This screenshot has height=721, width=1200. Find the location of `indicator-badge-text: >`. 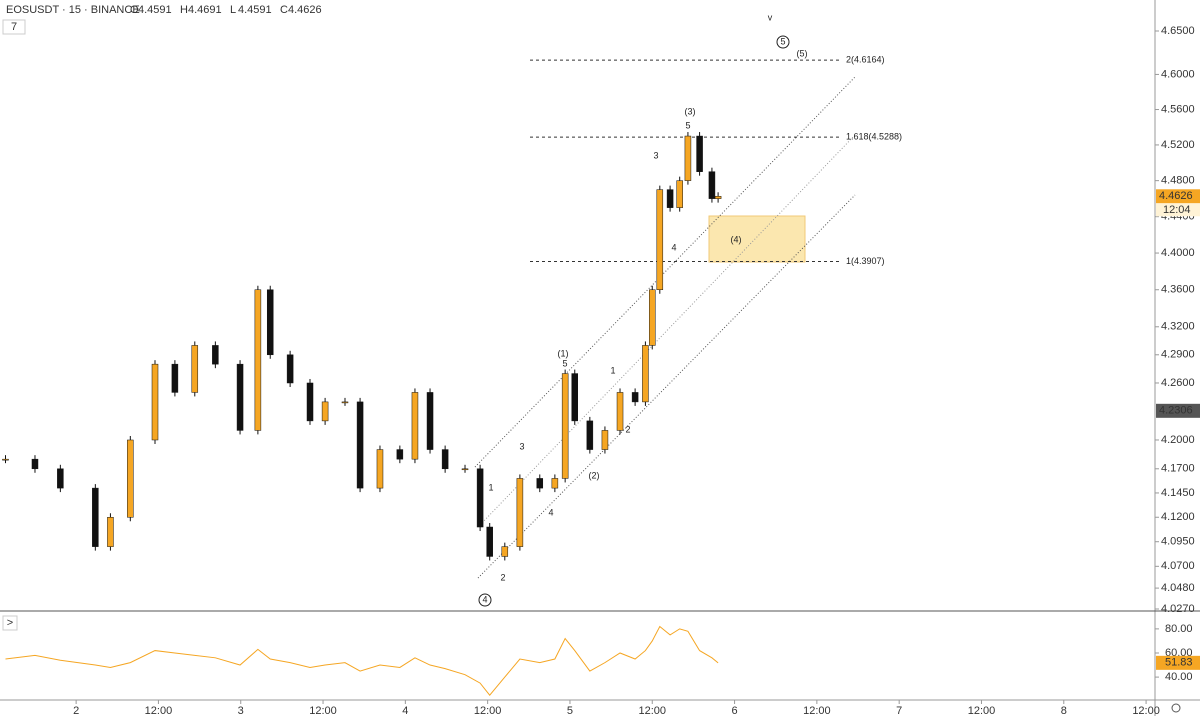

indicator-badge-text: > is located at coordinates (10, 623).